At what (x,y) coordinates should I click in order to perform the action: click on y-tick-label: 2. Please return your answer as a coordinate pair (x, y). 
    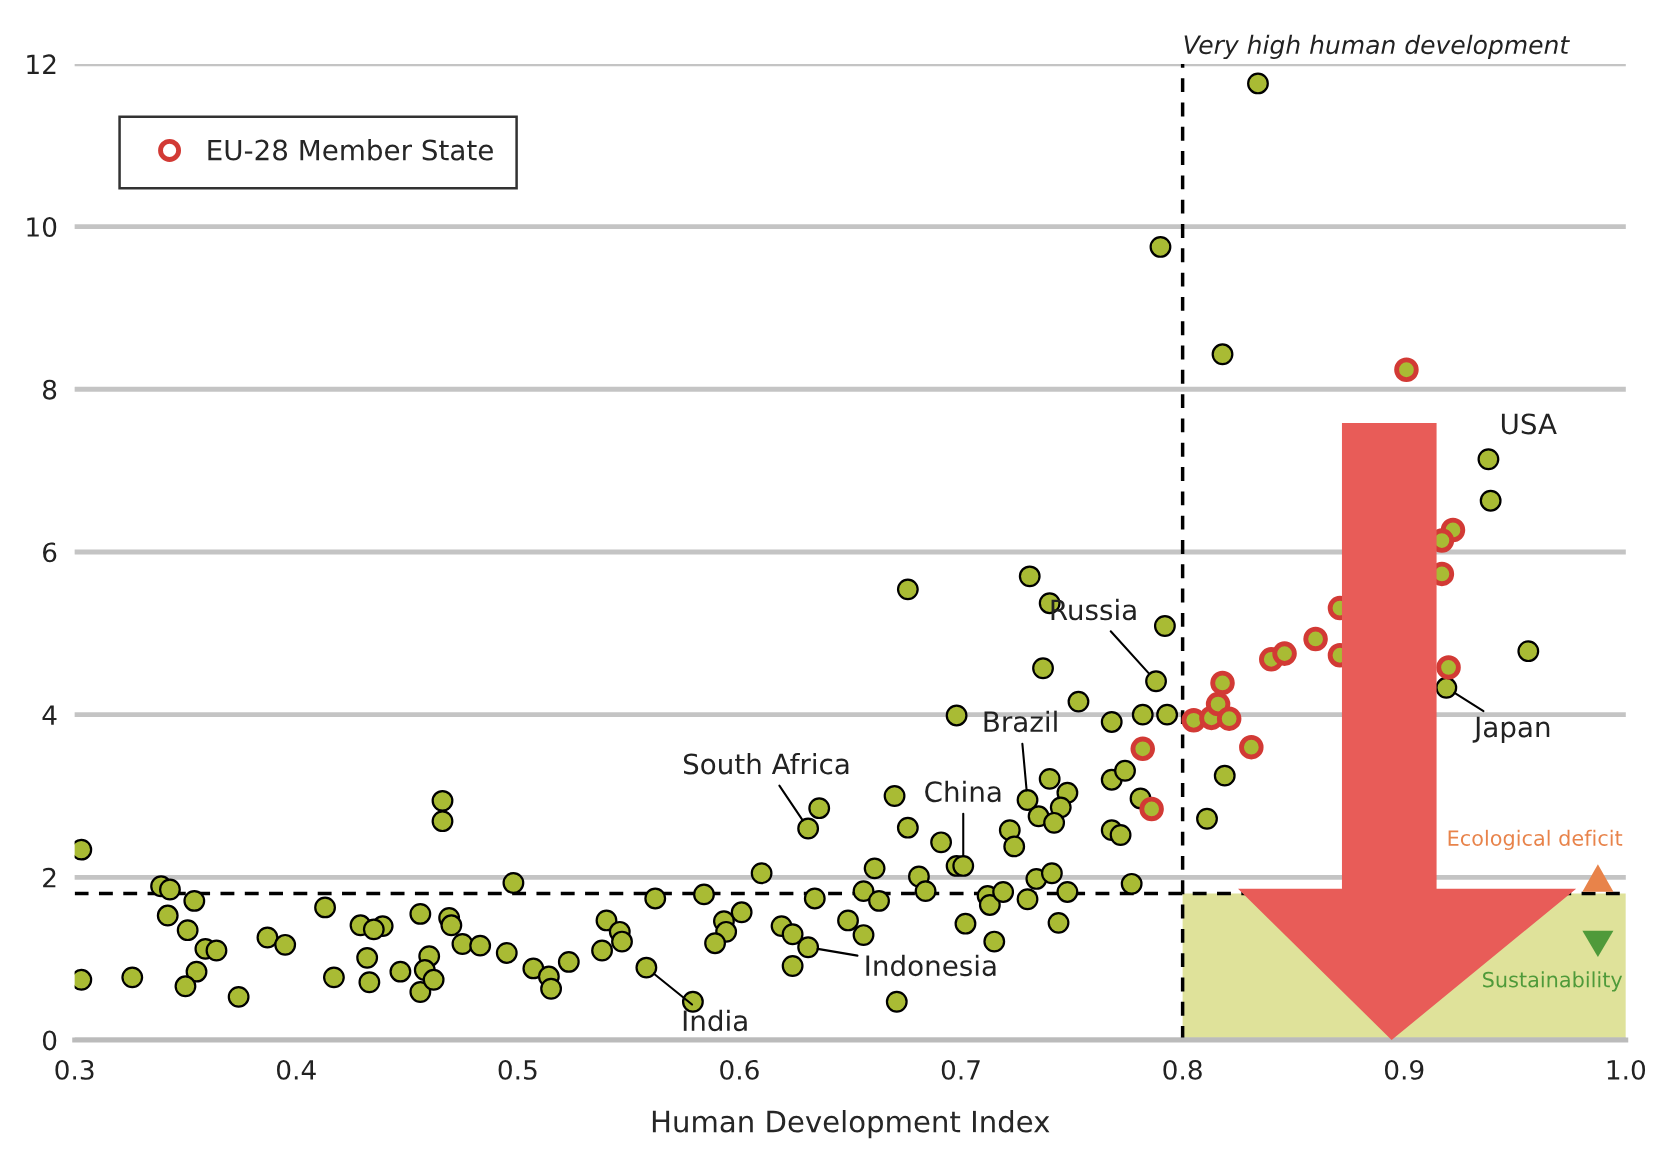
    Looking at the image, I should click on (49, 877).